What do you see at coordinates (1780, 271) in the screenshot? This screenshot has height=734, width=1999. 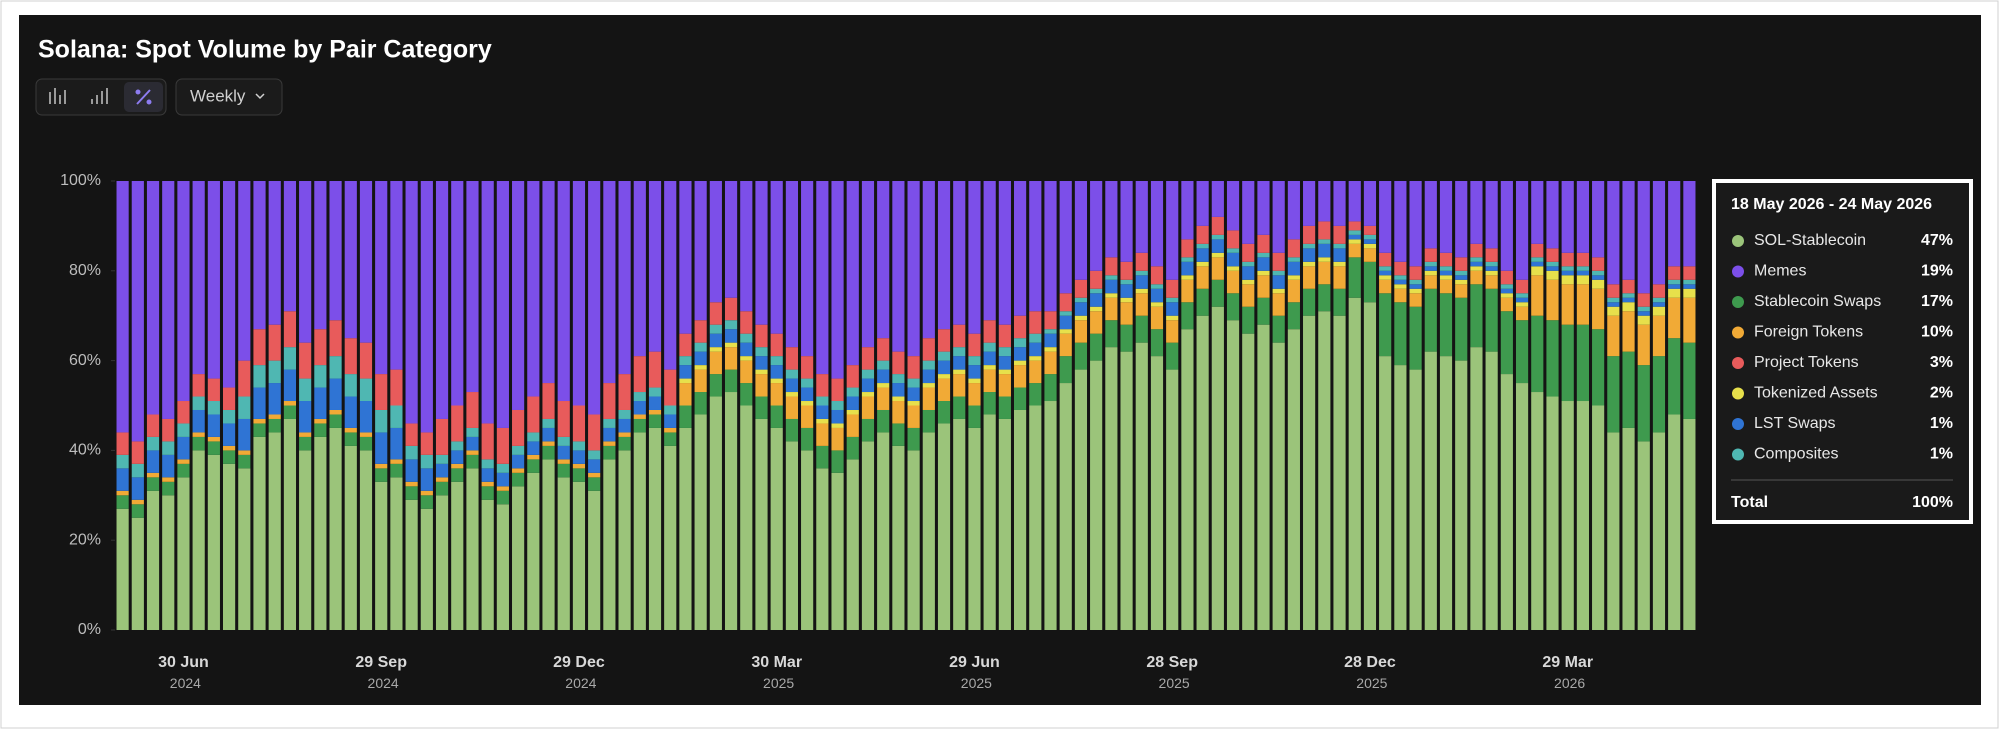 I see `legend-label: Memes` at bounding box center [1780, 271].